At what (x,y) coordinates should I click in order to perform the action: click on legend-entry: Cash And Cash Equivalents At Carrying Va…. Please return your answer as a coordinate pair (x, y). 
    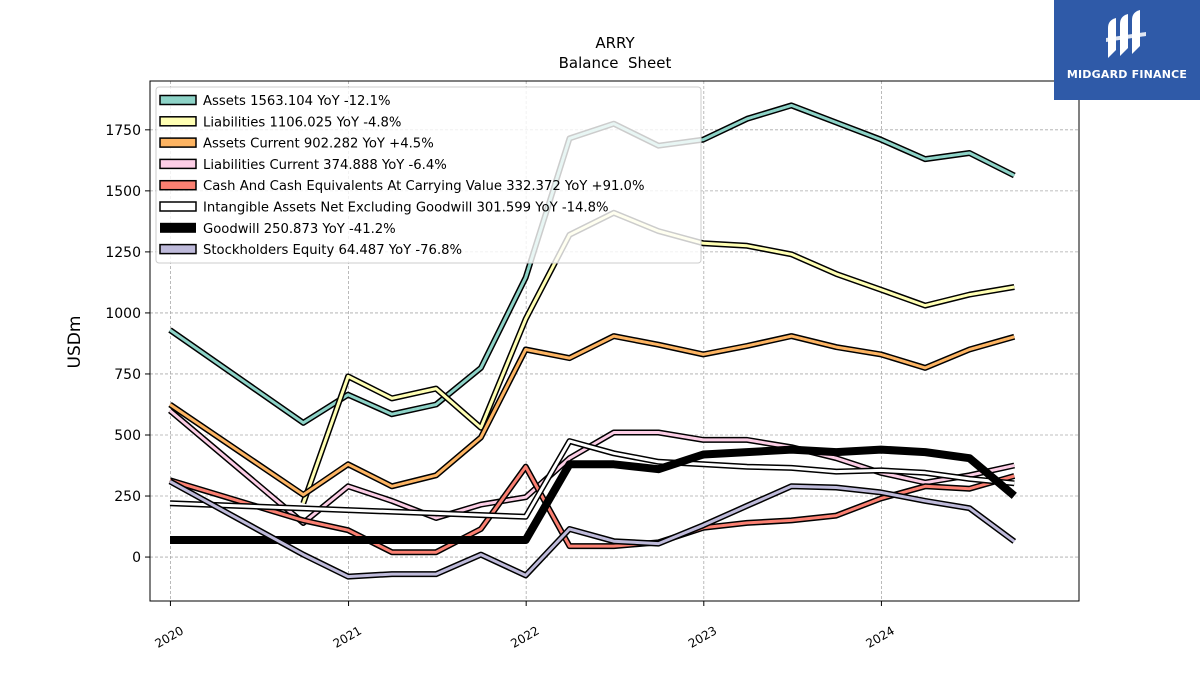
    Looking at the image, I should click on (401, 186).